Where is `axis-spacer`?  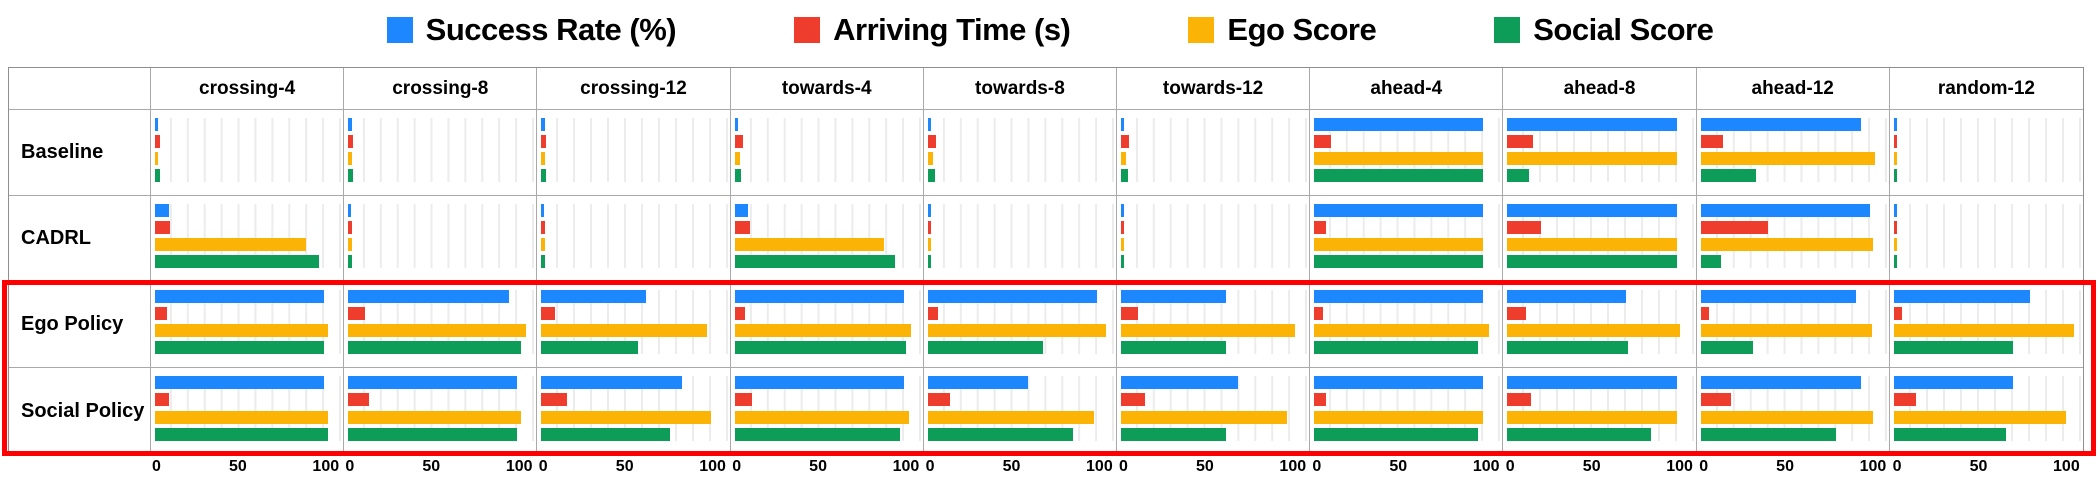
axis-spacer is located at coordinates (79, 468).